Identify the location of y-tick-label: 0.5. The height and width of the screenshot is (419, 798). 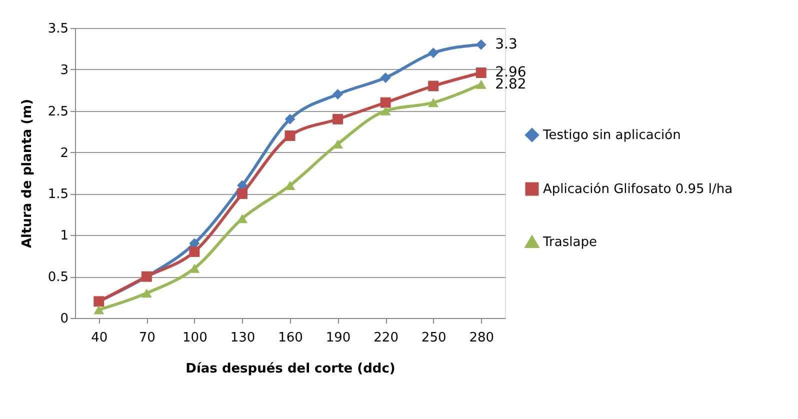
(58, 278).